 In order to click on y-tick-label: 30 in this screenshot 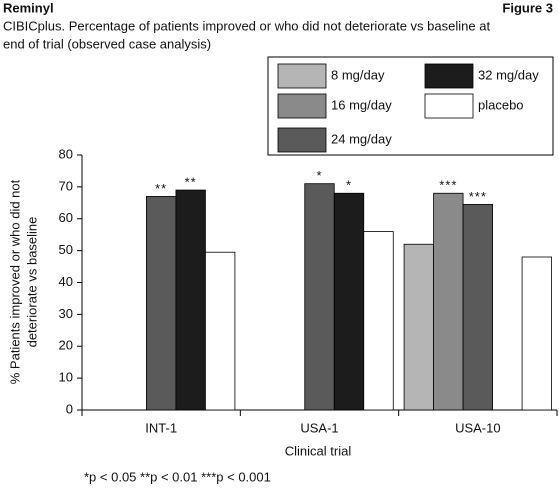, I will do `click(66, 313)`.